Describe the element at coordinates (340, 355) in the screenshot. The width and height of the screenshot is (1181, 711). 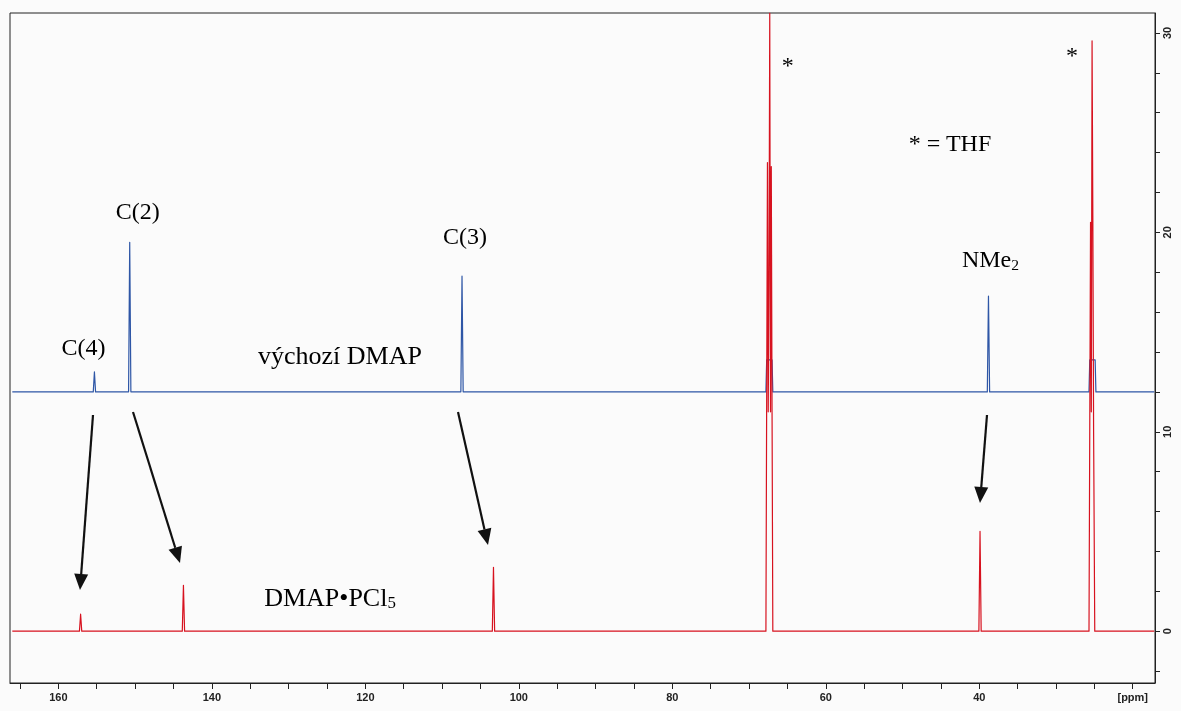
I see `series-label: výchozí DMAP` at that location.